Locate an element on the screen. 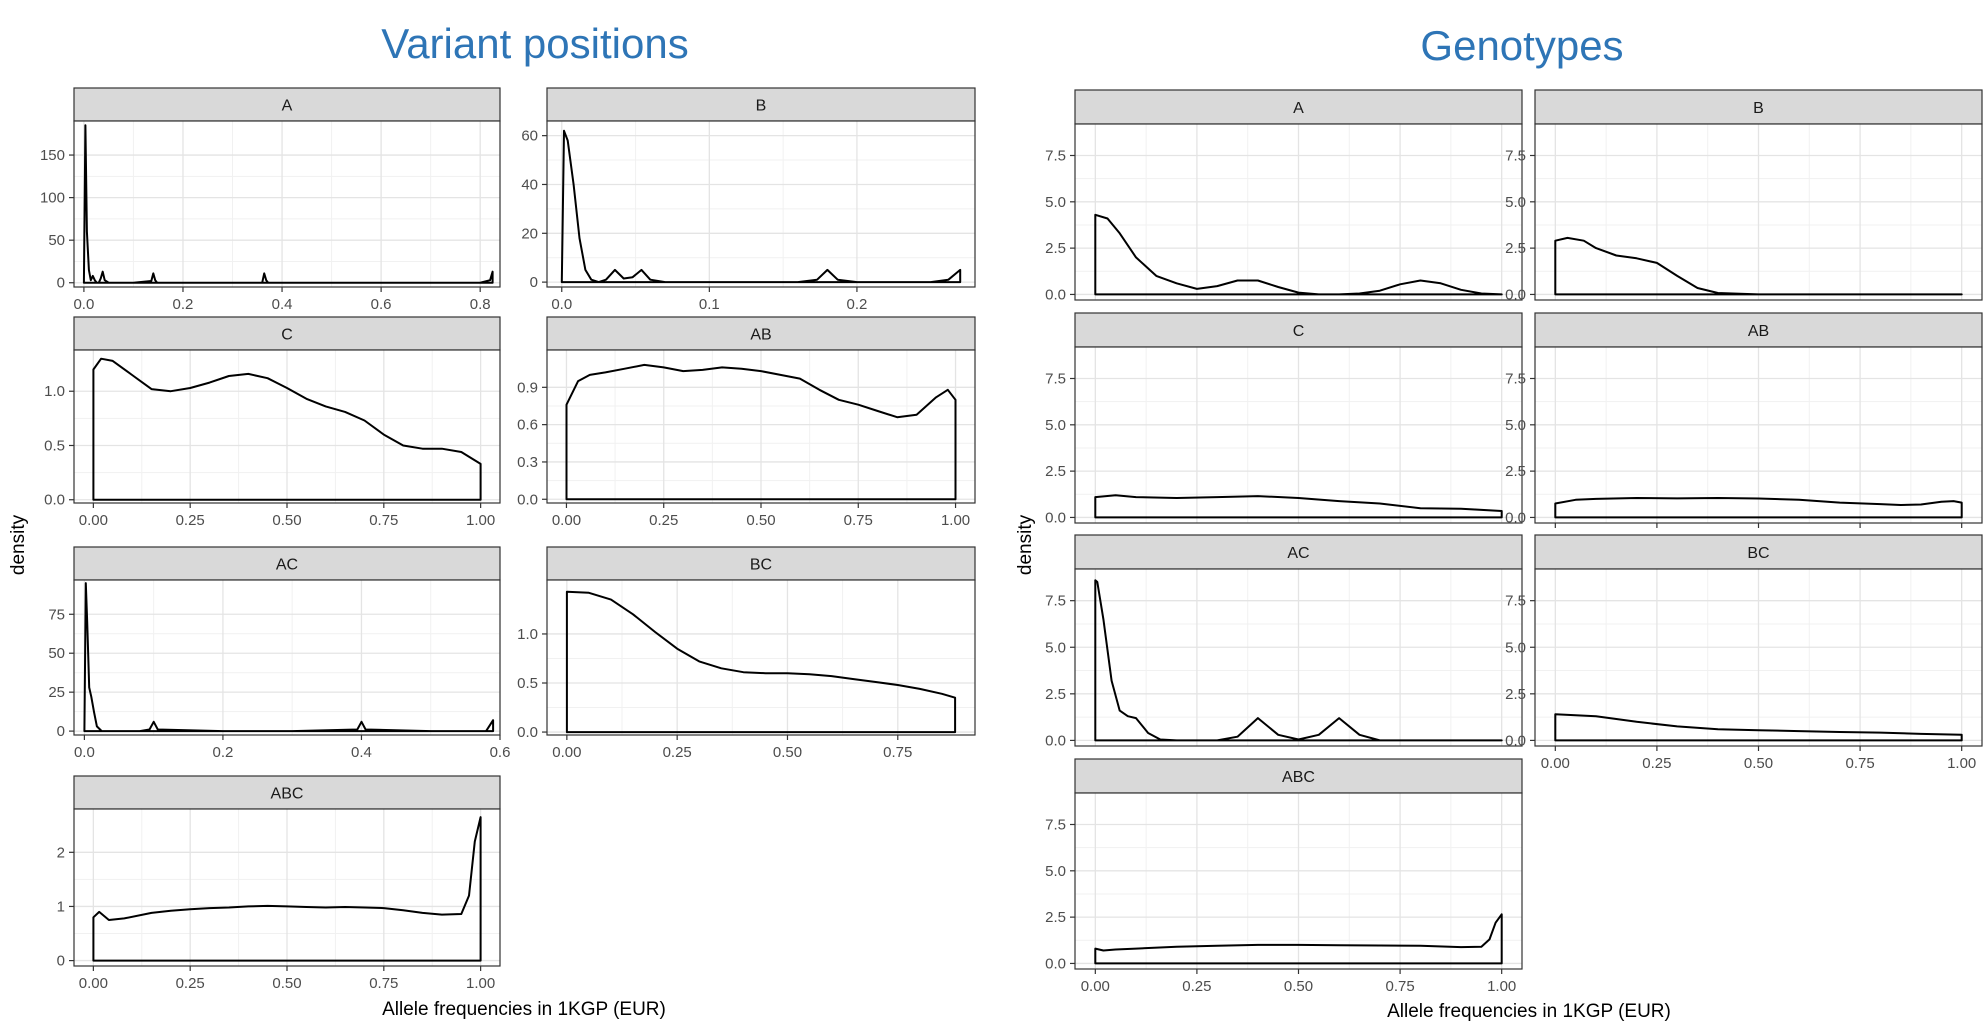  facet-label: BC is located at coordinates (761, 565).